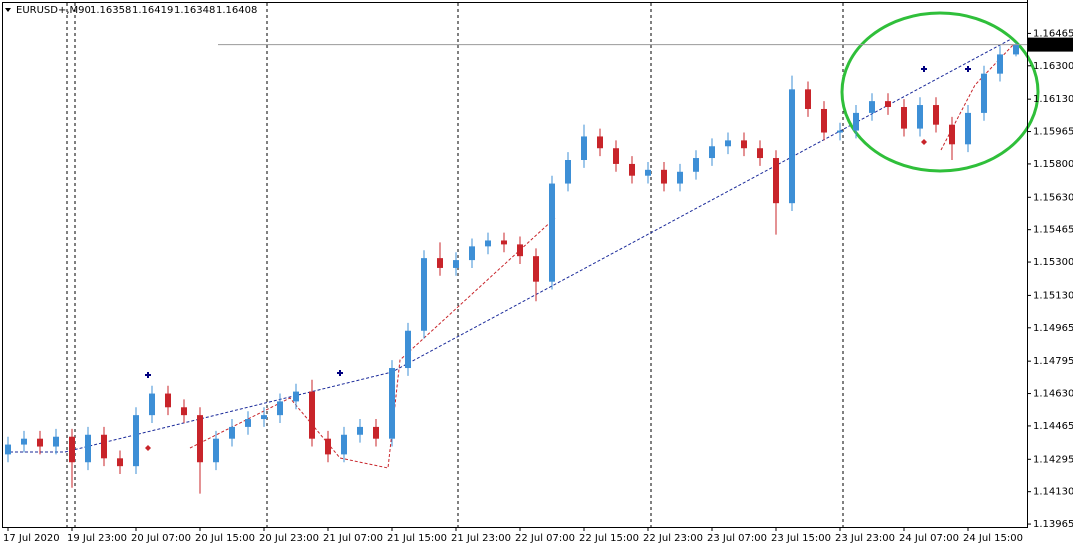  I want to click on x-tick-label: 24 Jul 07:00, so click(929, 538).